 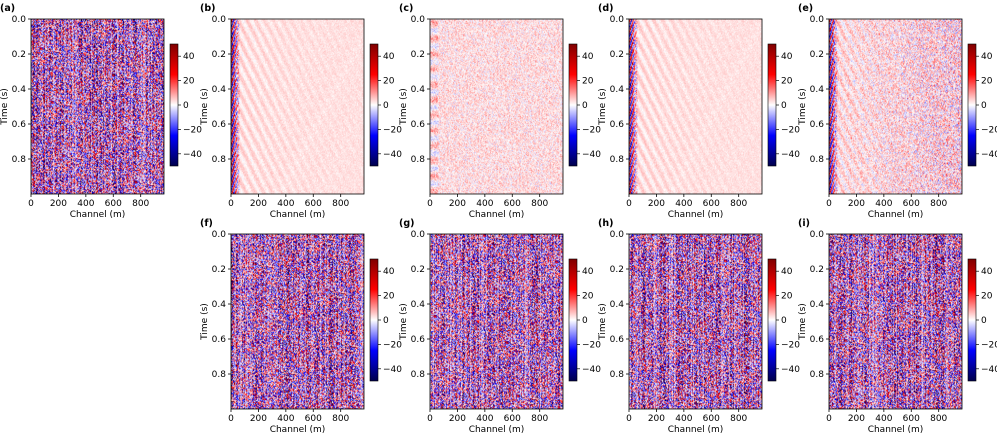 What do you see at coordinates (605, 8) in the screenshot?
I see `panel-title: (d)` at bounding box center [605, 8].